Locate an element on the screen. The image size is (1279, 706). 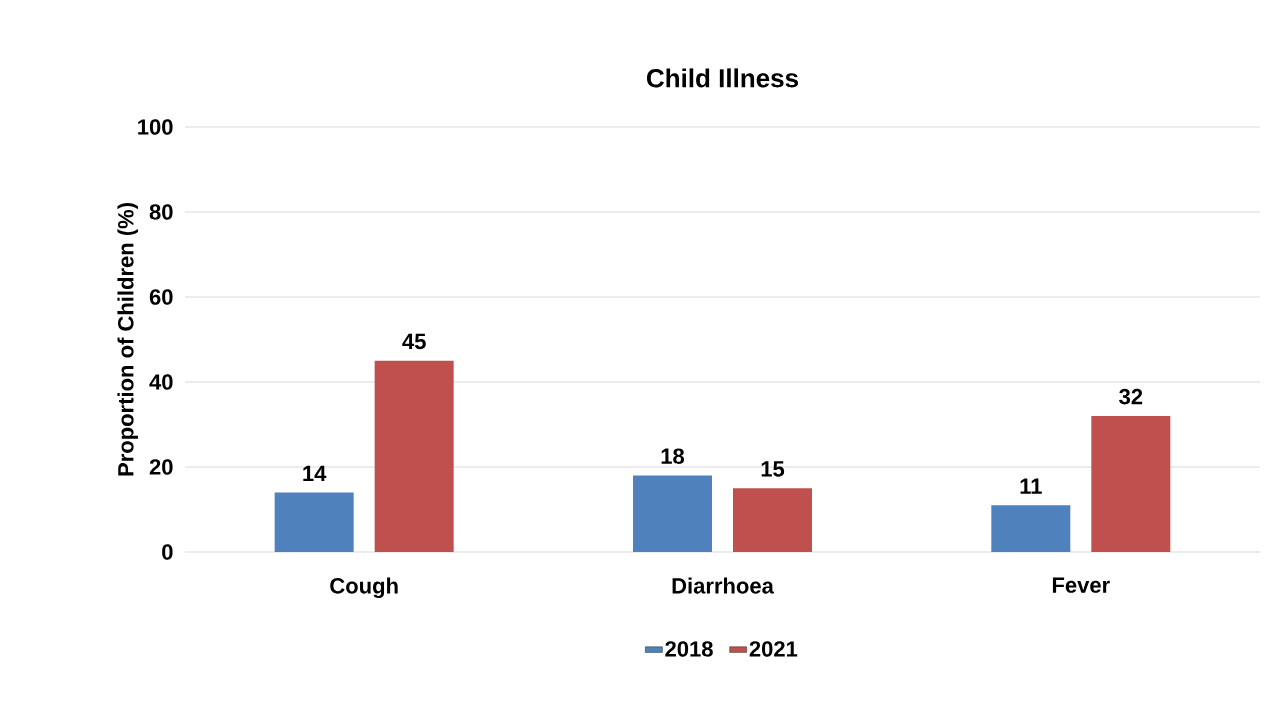
data-label: 15 is located at coordinates (773, 469).